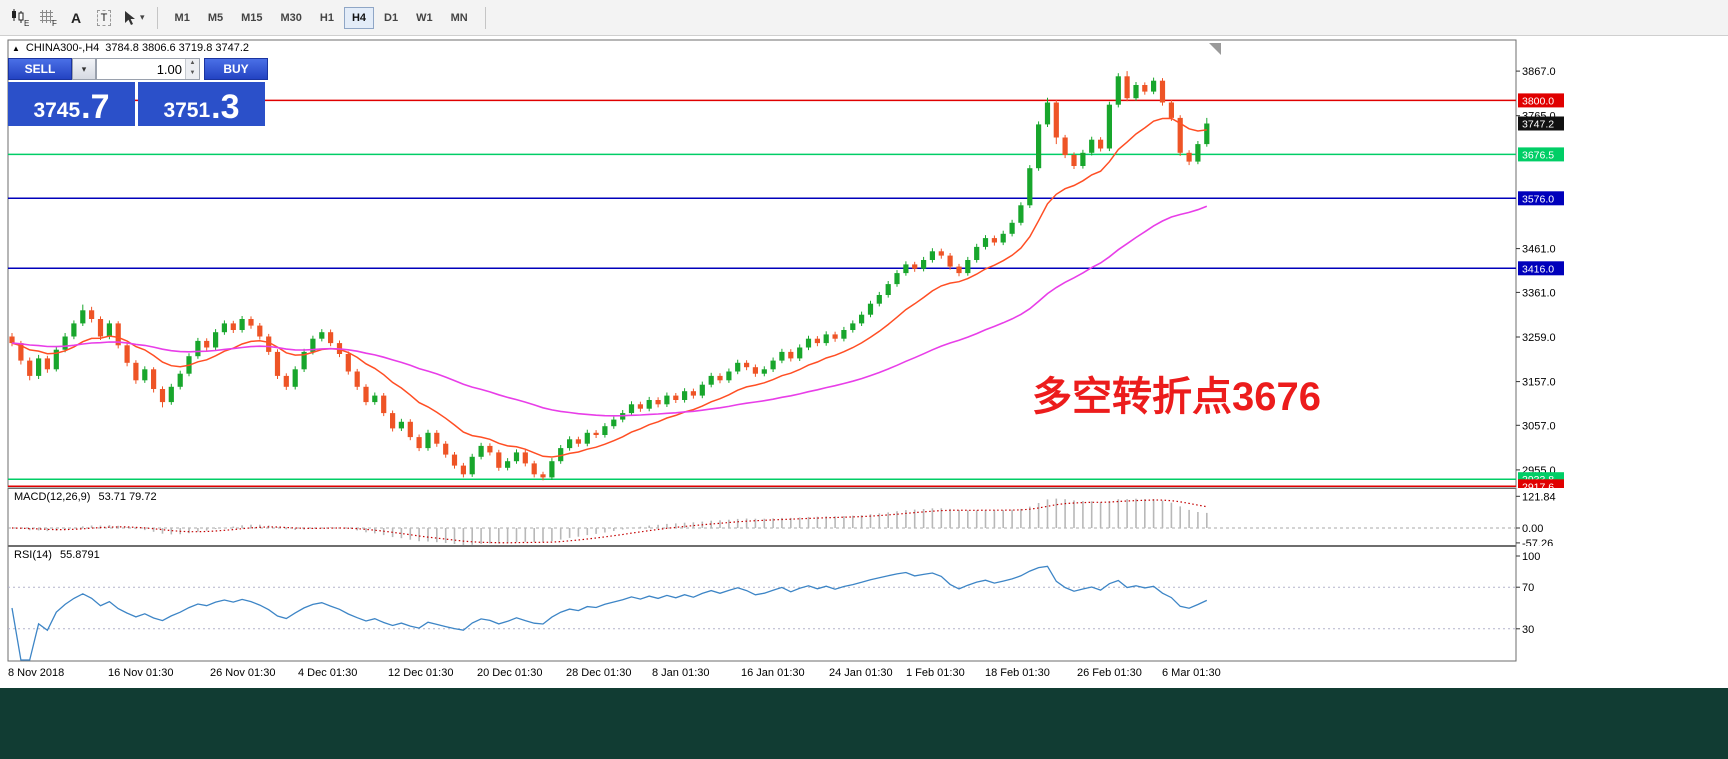 Image resolution: width=1728 pixels, height=759 pixels. Describe the element at coordinates (1539, 293) in the screenshot. I see `svg-text: 3361.0` at that location.